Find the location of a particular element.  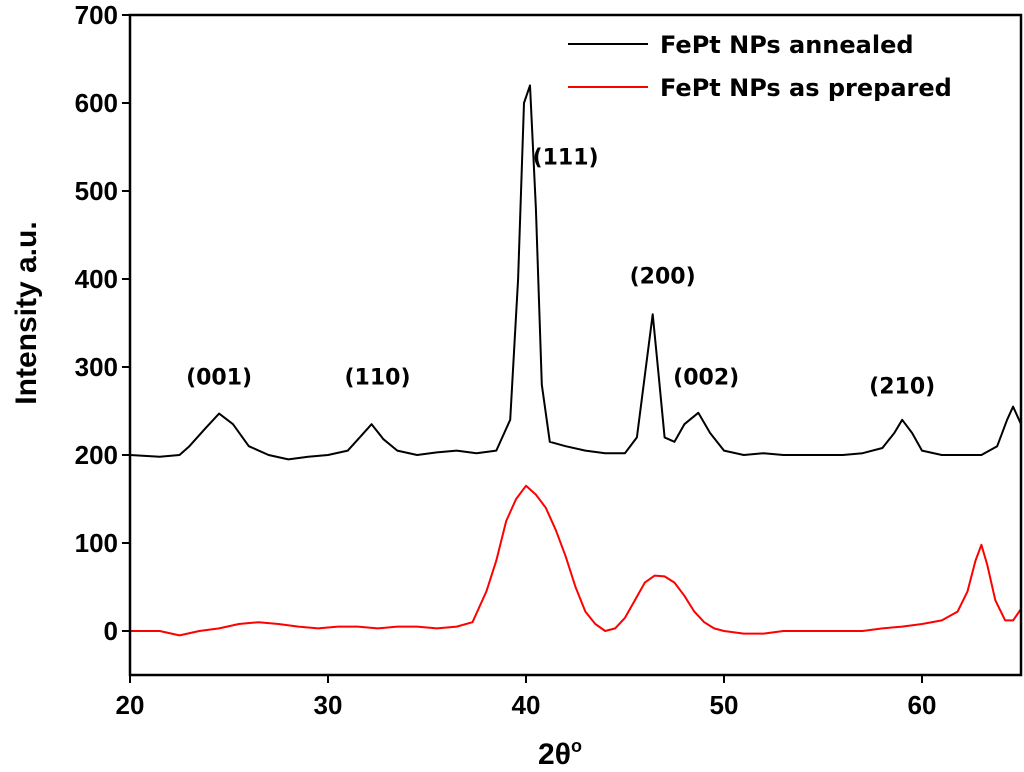

y-tick-label: 200 is located at coordinates (96, 455).